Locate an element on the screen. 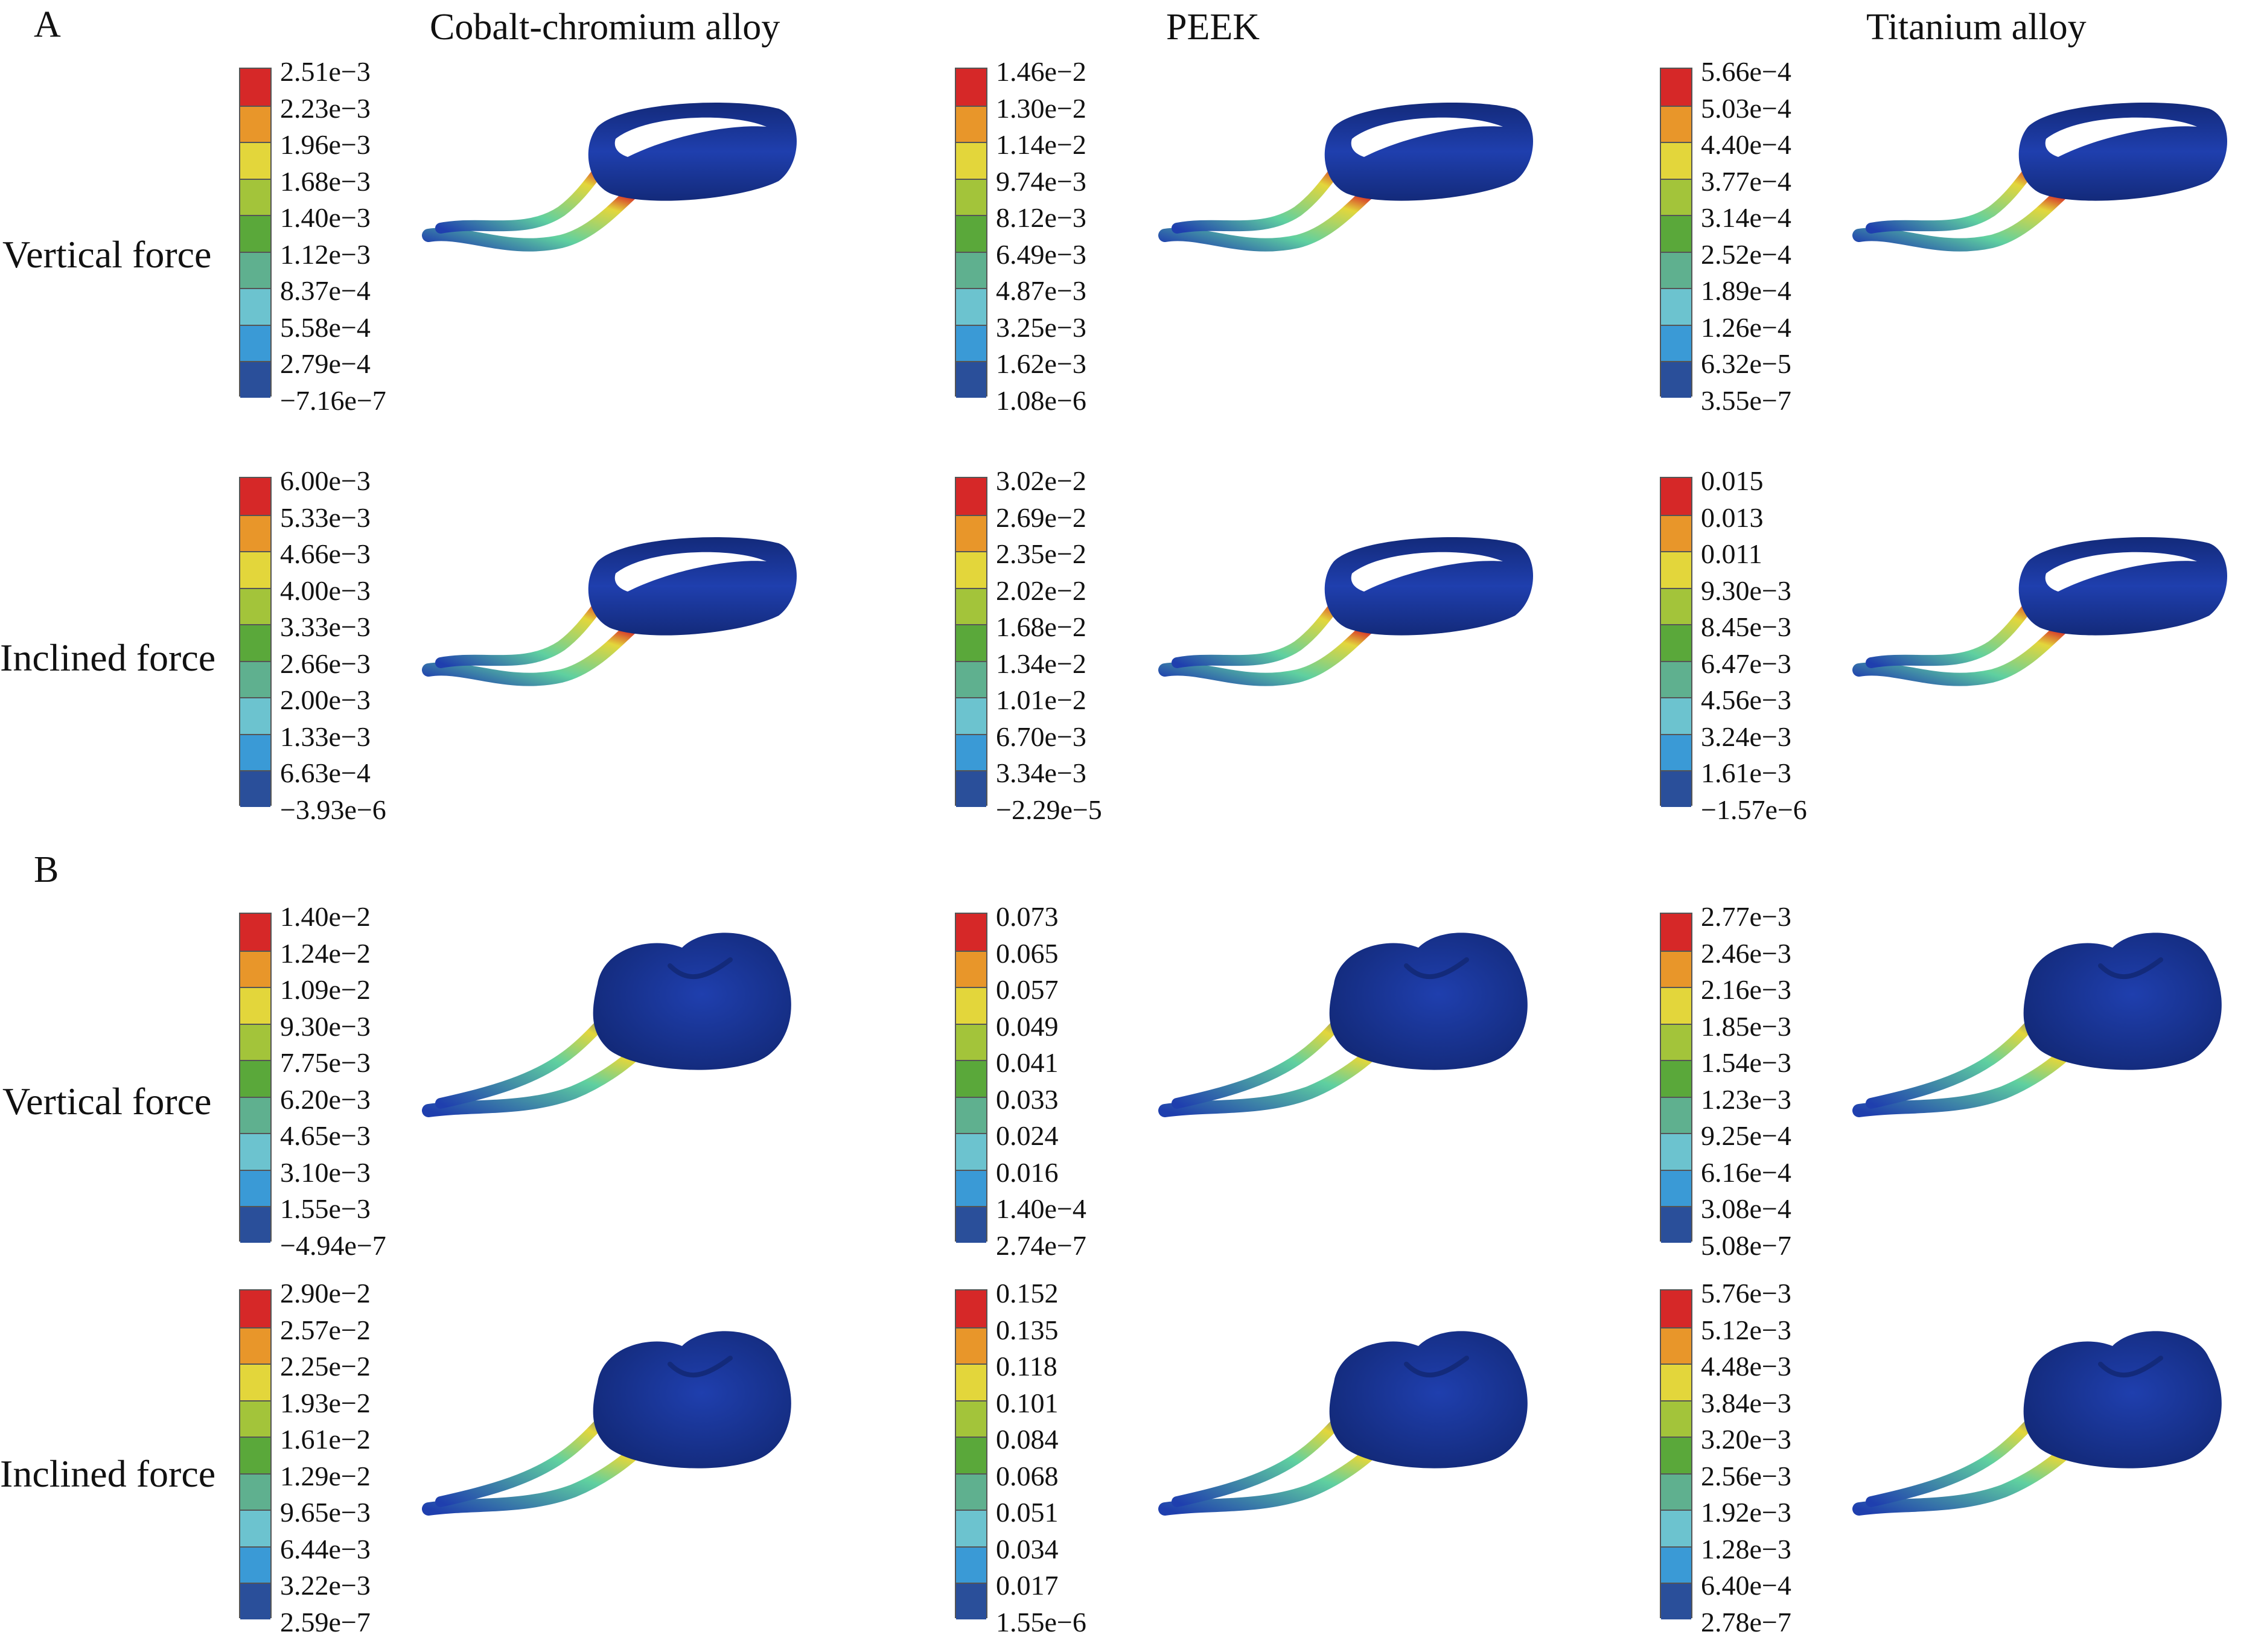 Image resolution: width=2264 pixels, height=1652 pixels. color-scale-tick-label: 1.96e−3 is located at coordinates (325, 145).